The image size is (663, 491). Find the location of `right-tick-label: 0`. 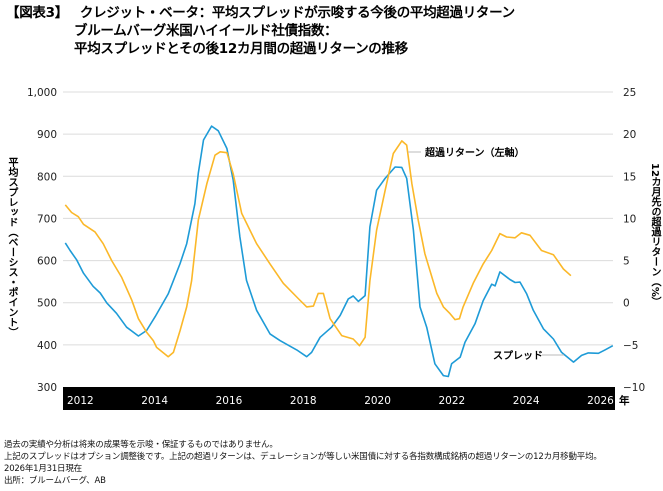

right-tick-label: 0 is located at coordinates (626, 304).